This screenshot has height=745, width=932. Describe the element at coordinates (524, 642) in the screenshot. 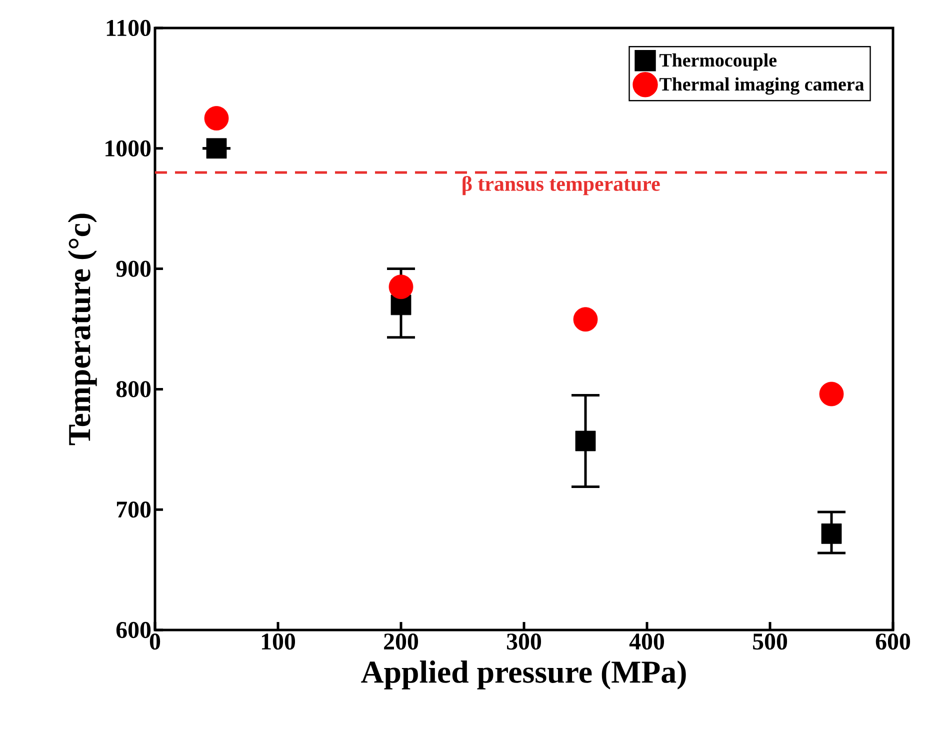

I see `x-tick-label: 300` at that location.